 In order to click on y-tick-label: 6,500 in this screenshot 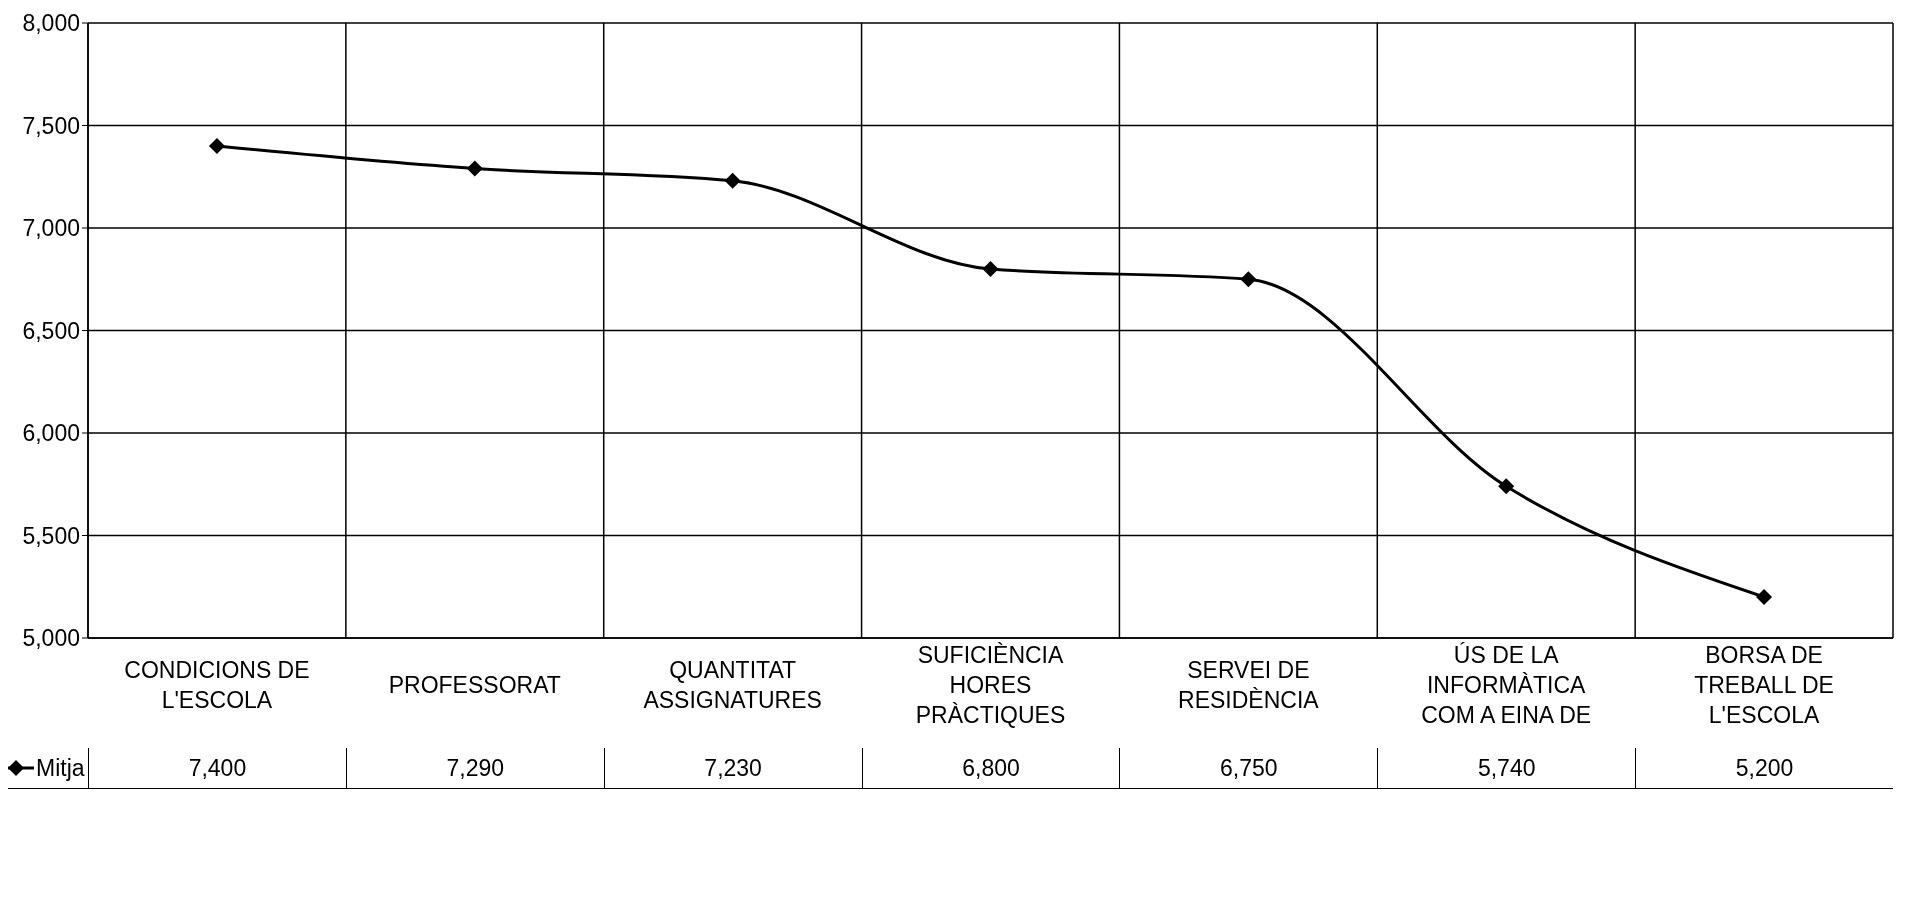, I will do `click(51, 330)`.